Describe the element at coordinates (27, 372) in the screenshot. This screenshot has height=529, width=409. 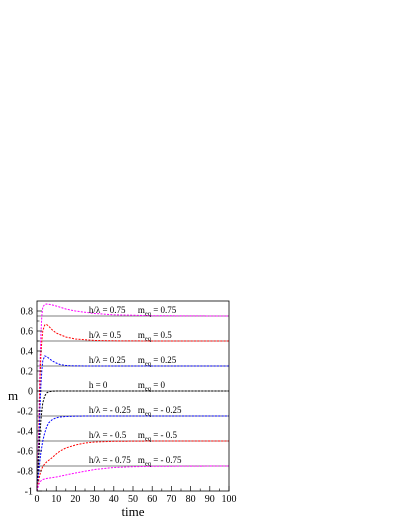
I see `y-tick-label: 0.2` at that location.